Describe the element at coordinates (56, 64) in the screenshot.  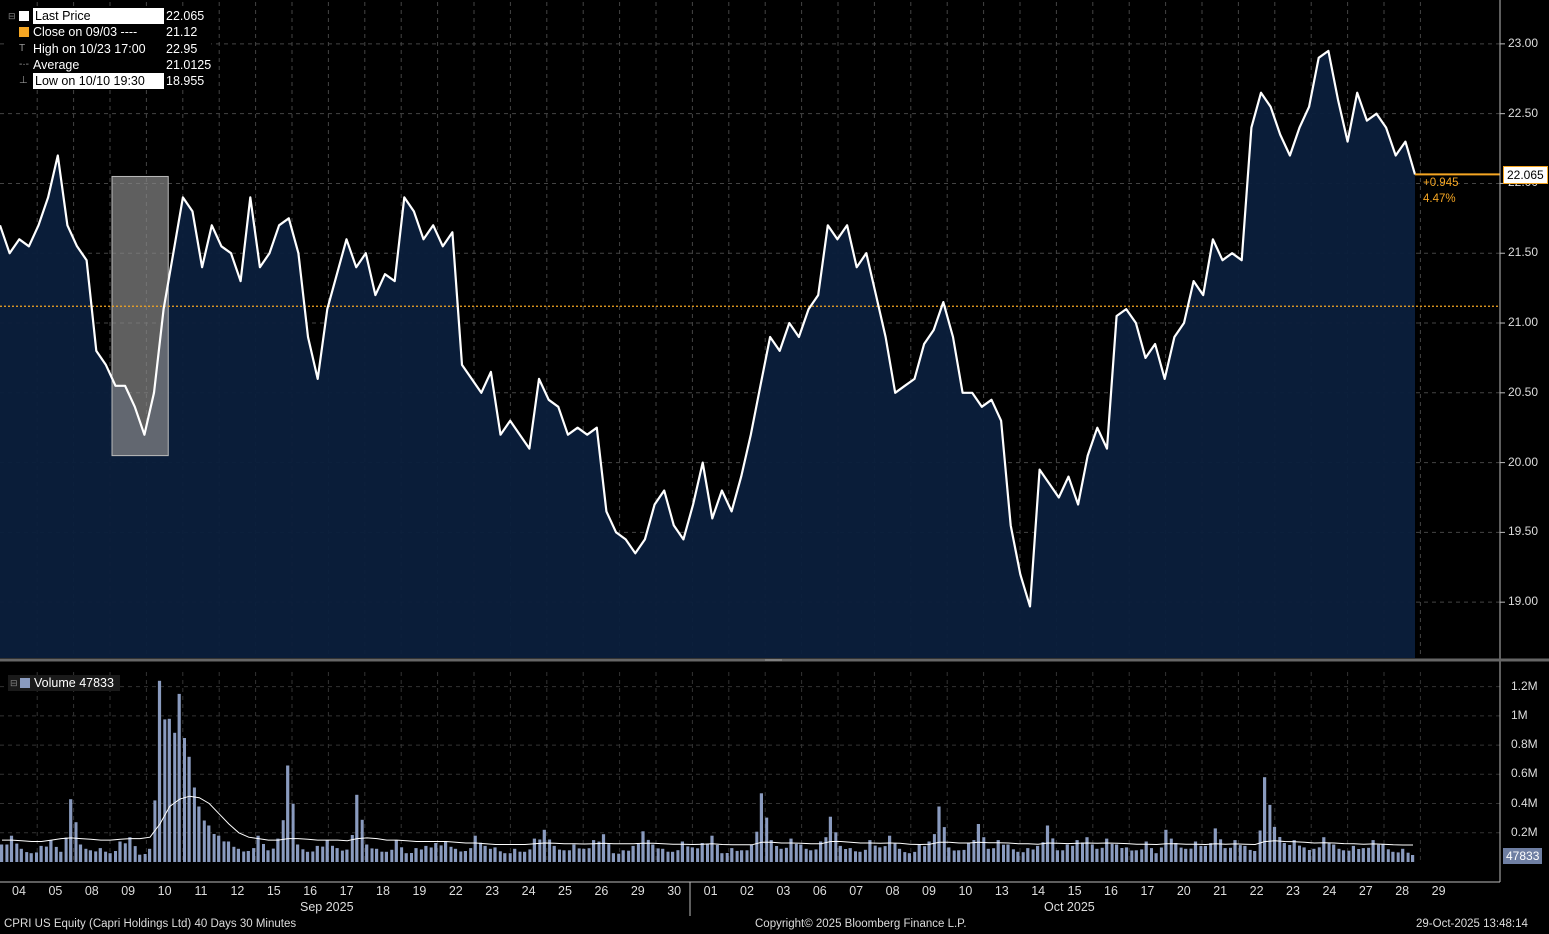
I see `legend-label: Average` at that location.